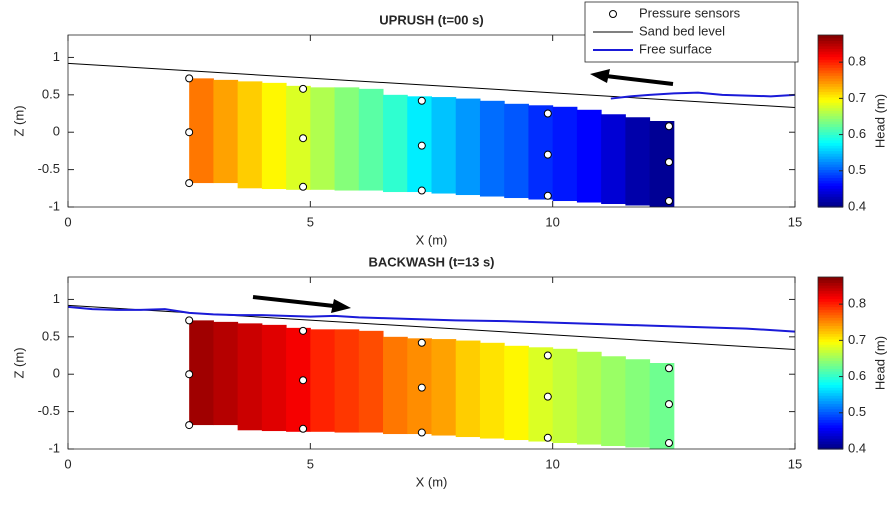 The image size is (892, 507). What do you see at coordinates (18, 120) in the screenshot?
I see `y-axis-label: Z (m)` at bounding box center [18, 120].